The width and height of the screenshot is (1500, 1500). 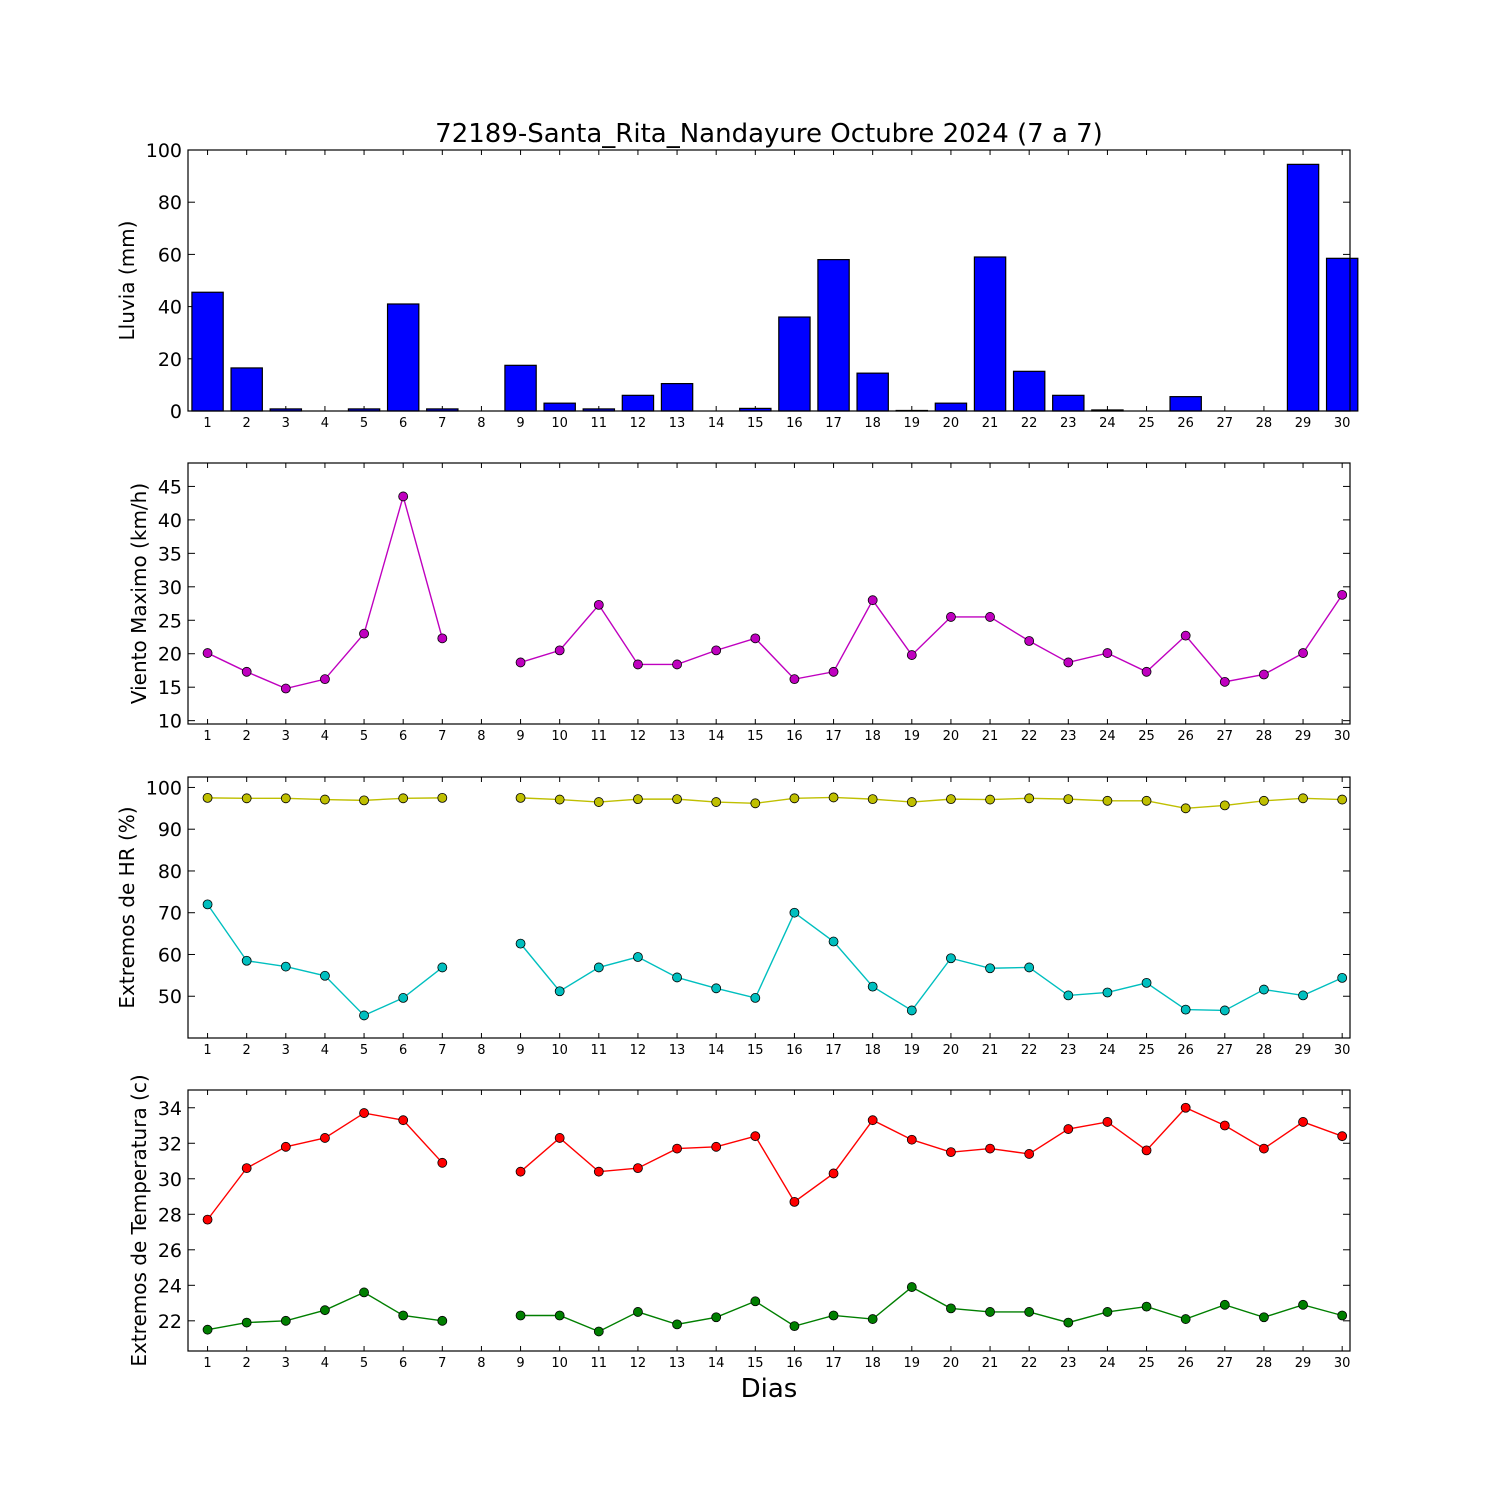 I want to click on axes-frame, so click(x=769, y=907).